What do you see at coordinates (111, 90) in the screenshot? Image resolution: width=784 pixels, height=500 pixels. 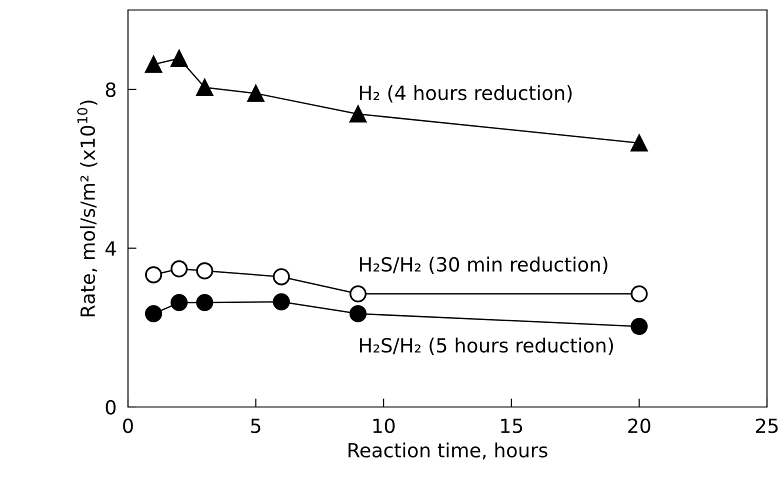 I see `y-tick-label: 8` at bounding box center [111, 90].